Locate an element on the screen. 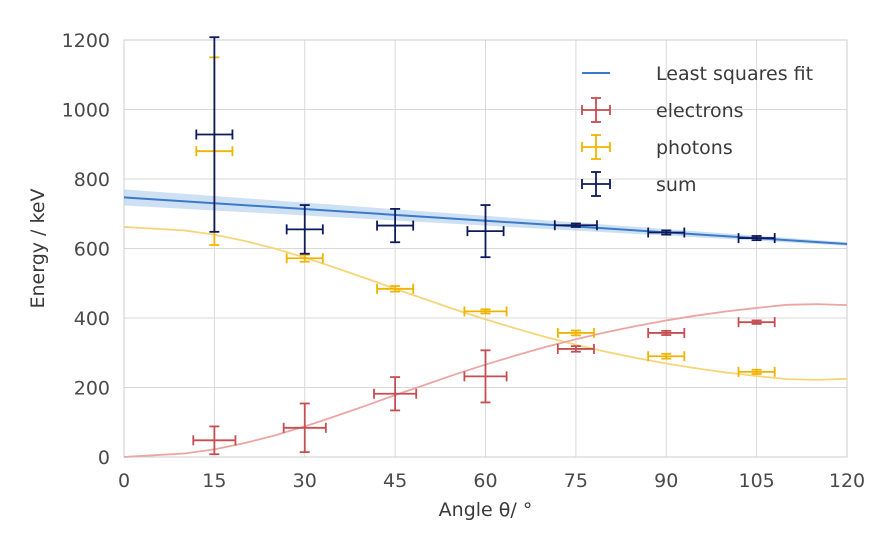 Image resolution: width=892 pixels, height=551 pixels. y-tick-label: 400 is located at coordinates (92, 319).